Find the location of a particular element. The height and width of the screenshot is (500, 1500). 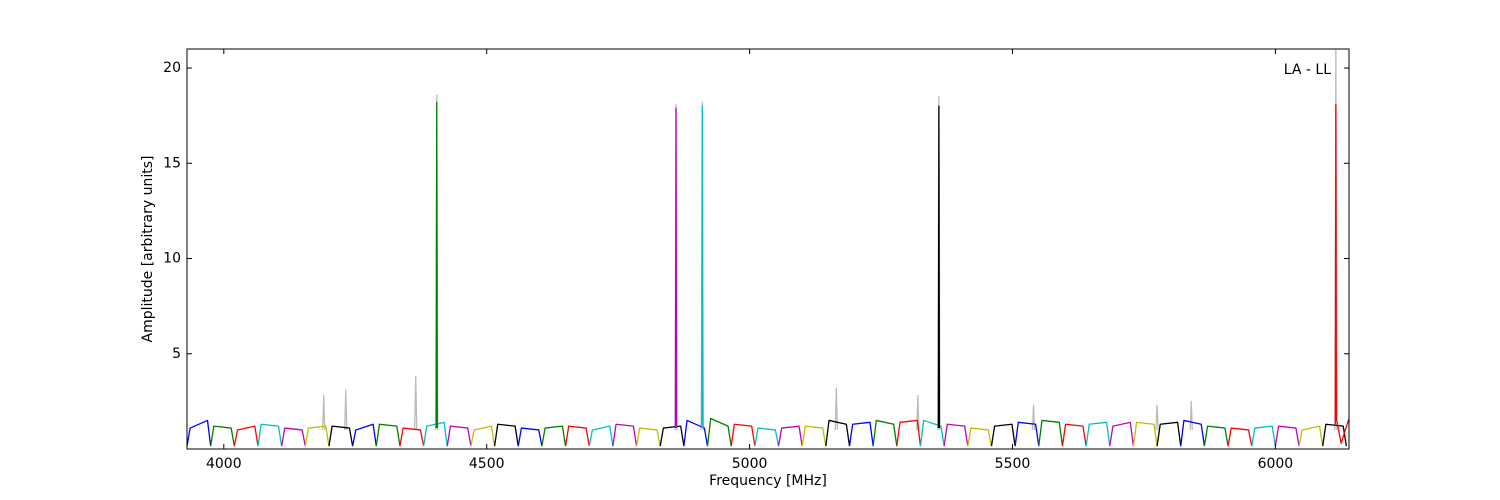

annotation: LA - LL is located at coordinates (1307, 70).